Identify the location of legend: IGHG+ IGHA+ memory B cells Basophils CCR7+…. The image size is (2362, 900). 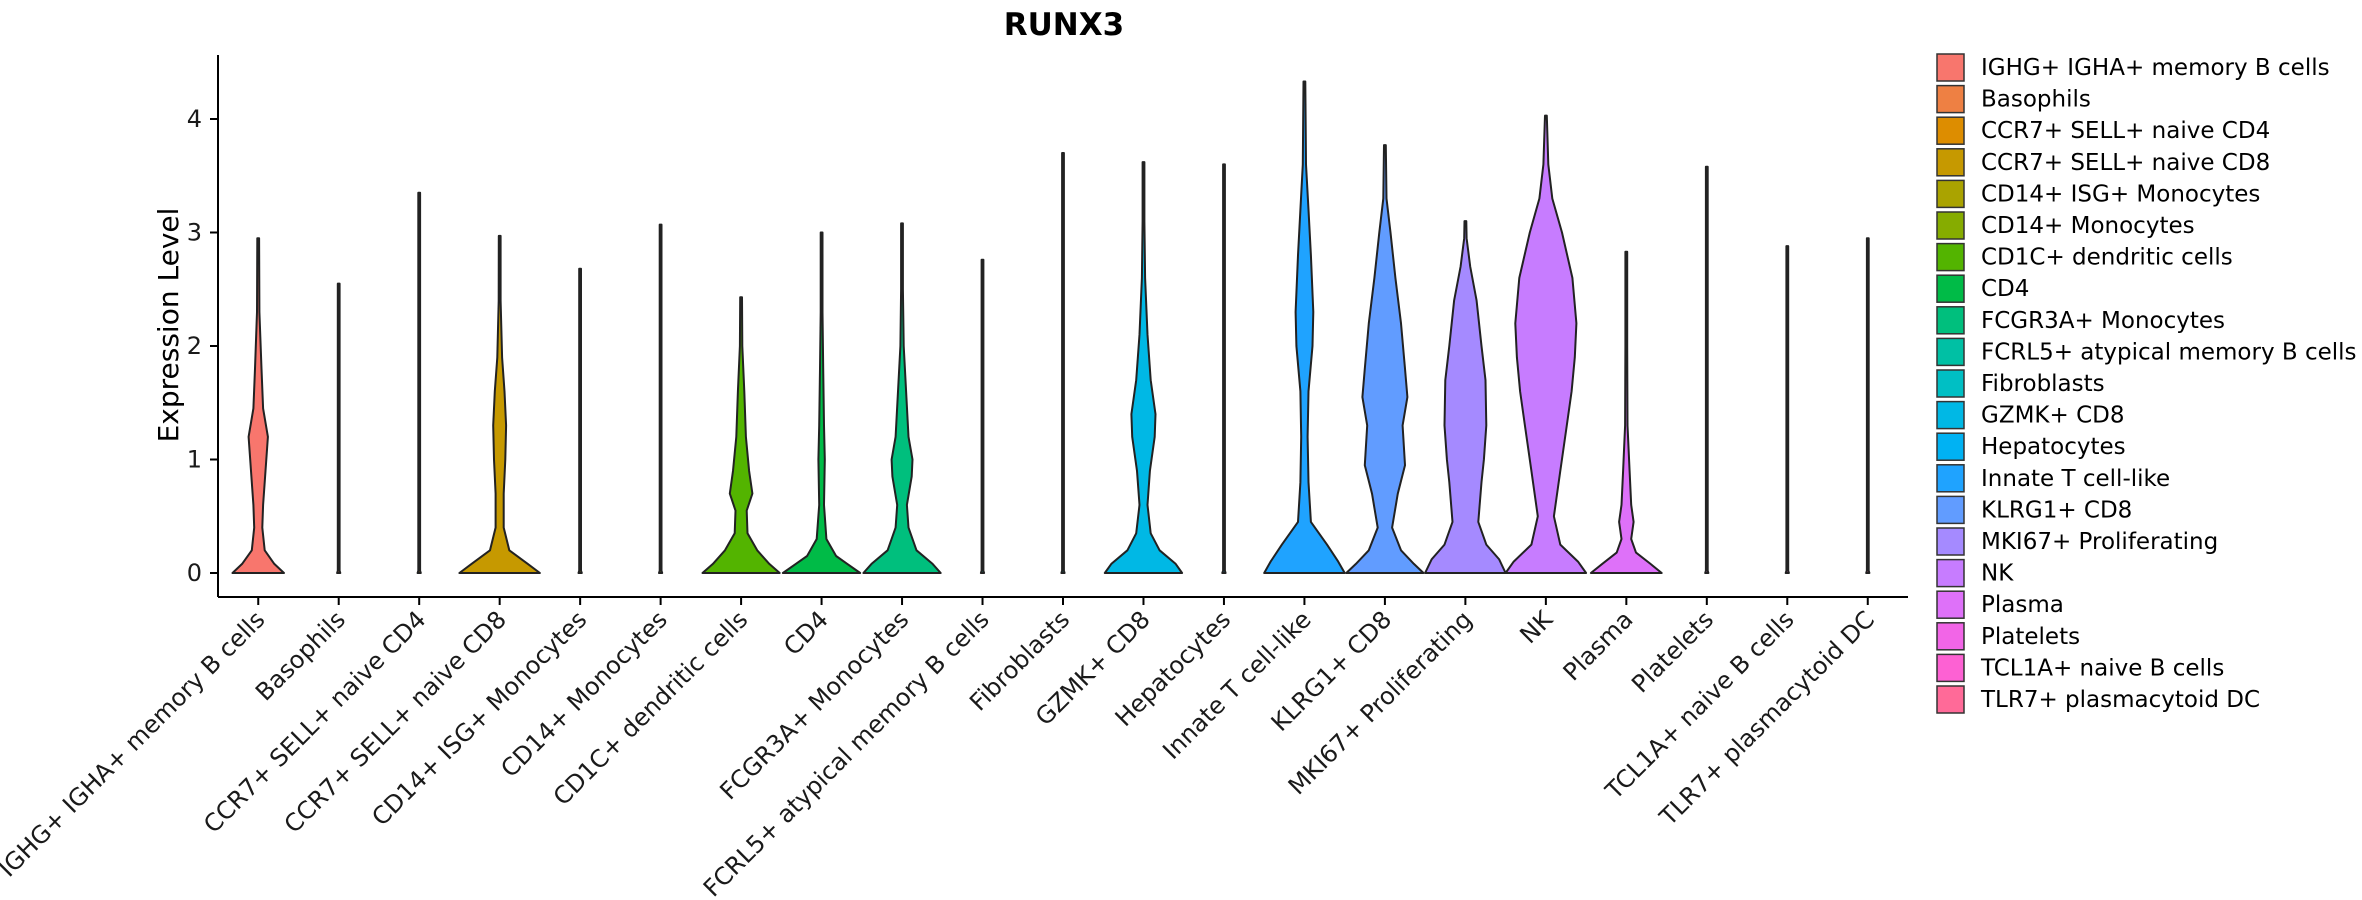
(2146, 383).